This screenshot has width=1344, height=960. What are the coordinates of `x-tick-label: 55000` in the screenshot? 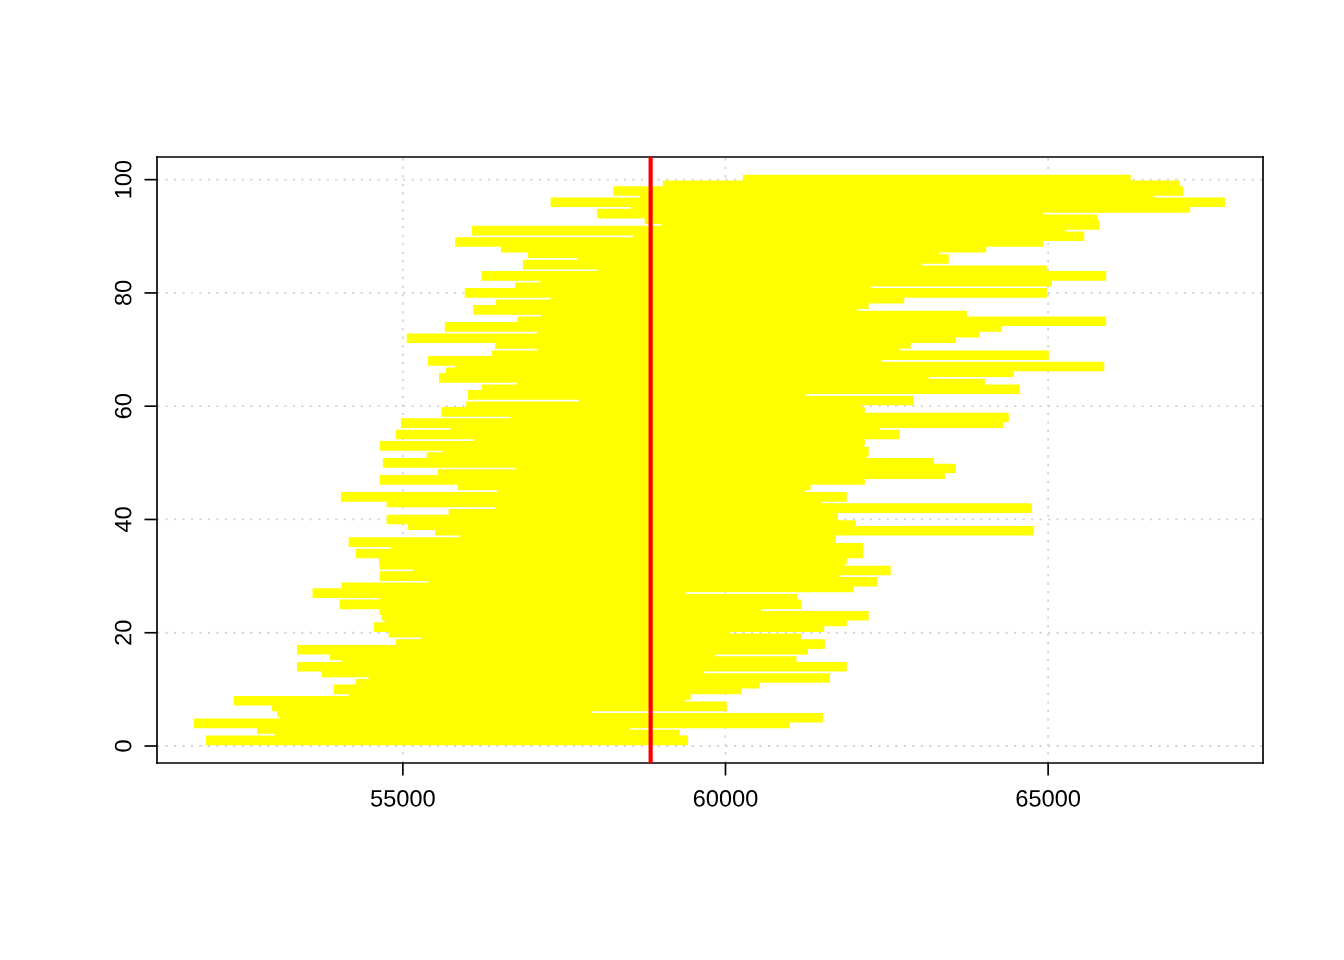 It's located at (402, 798).